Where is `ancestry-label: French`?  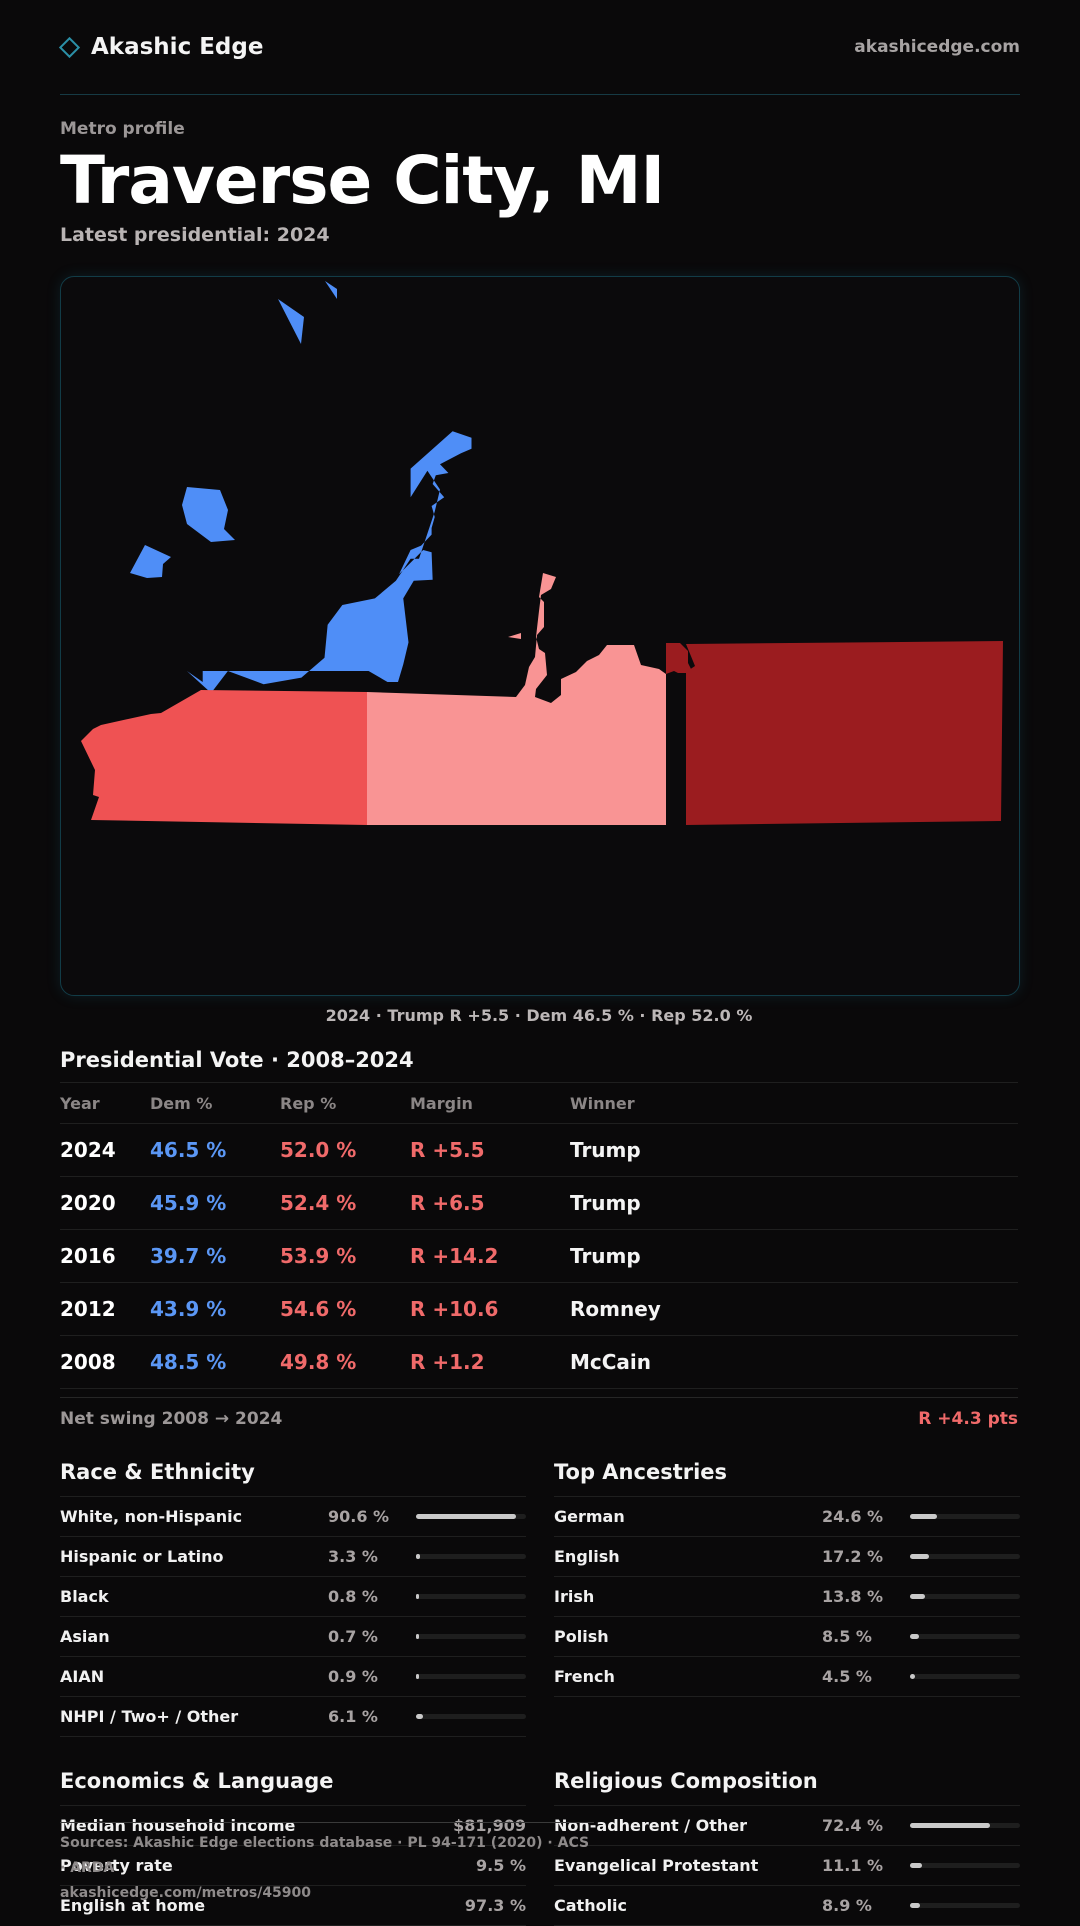
ancestry-label: French is located at coordinates (584, 1676).